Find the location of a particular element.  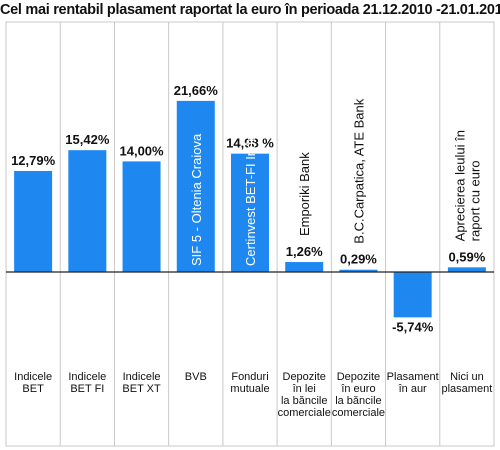

category-label-8: Plasament is located at coordinates (413, 377).